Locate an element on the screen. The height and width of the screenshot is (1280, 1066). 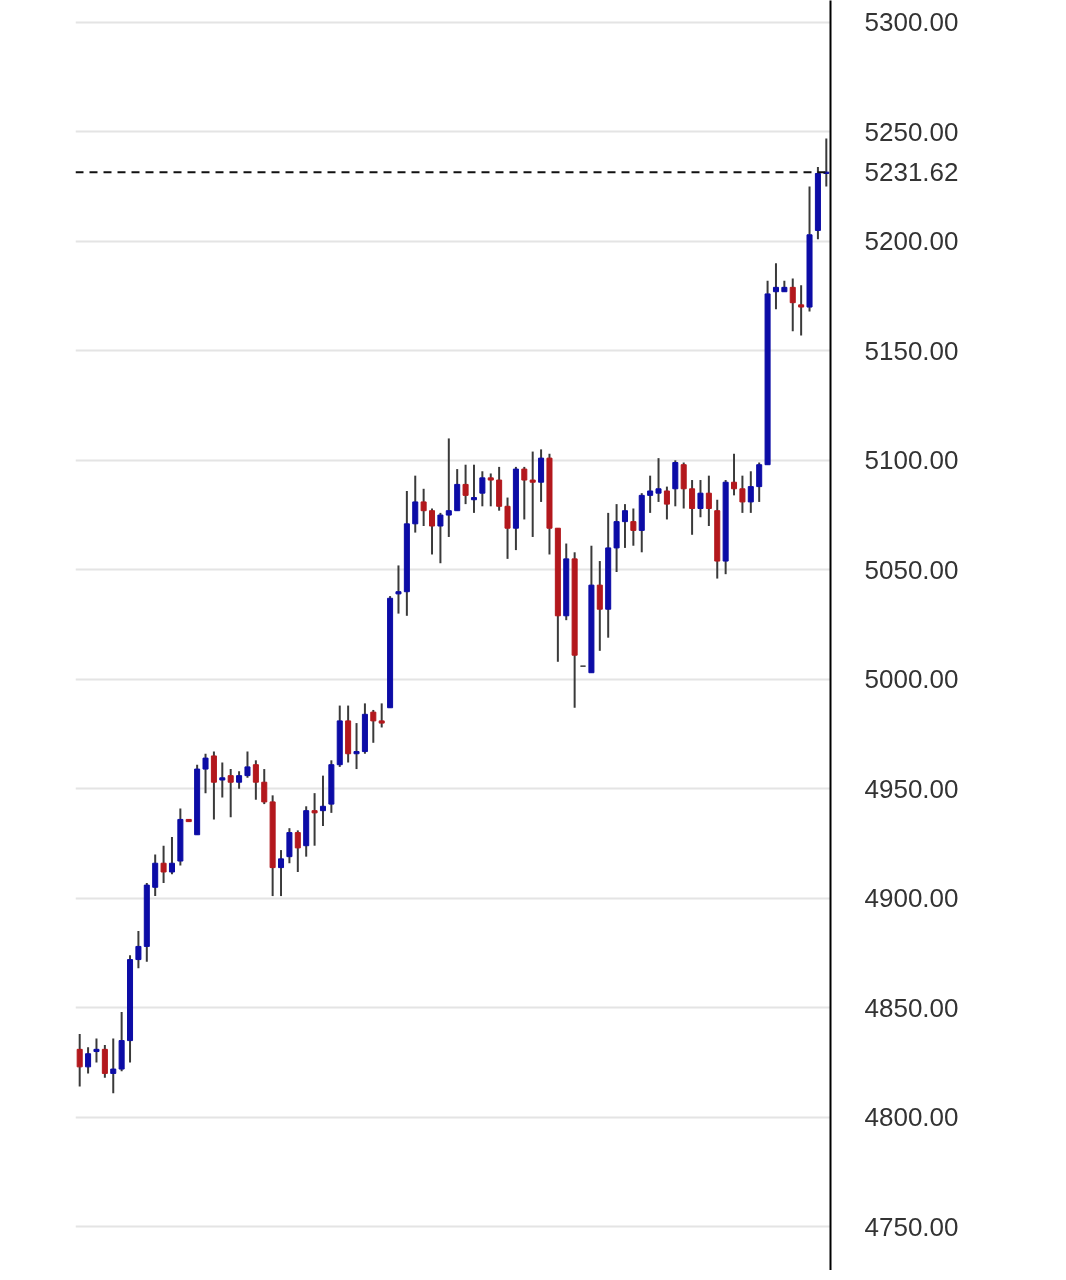
y-tick-label: 5150.00 is located at coordinates (911, 350).